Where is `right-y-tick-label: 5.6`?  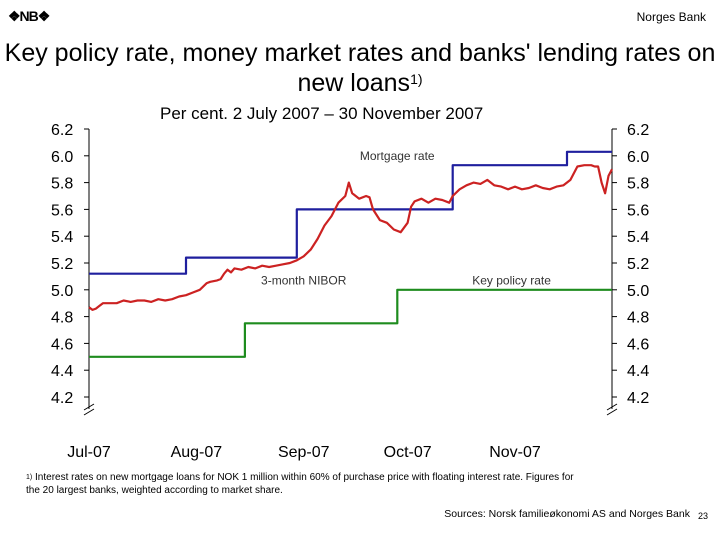 right-y-tick-label: 5.6 is located at coordinates (638, 210).